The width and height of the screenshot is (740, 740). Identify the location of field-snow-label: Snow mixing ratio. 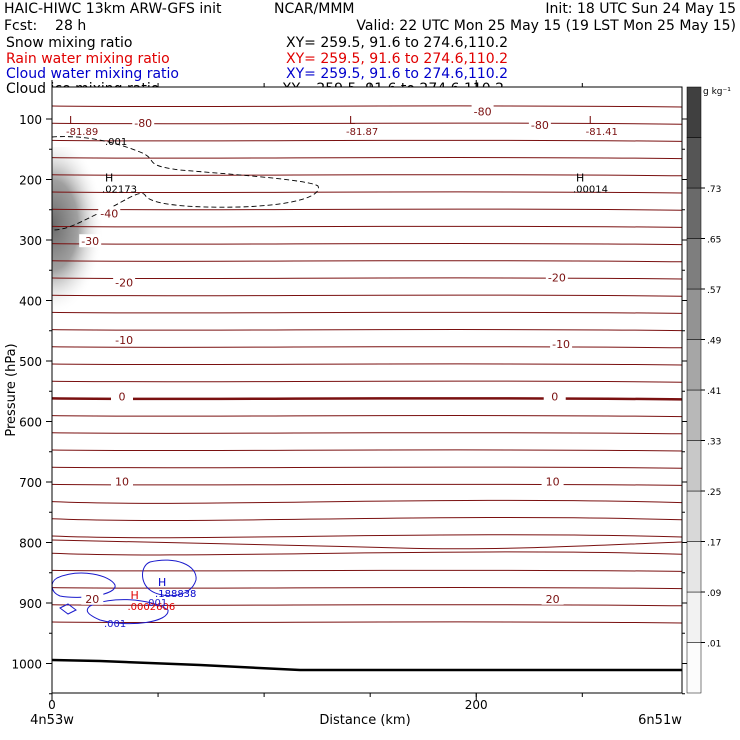
(69, 43).